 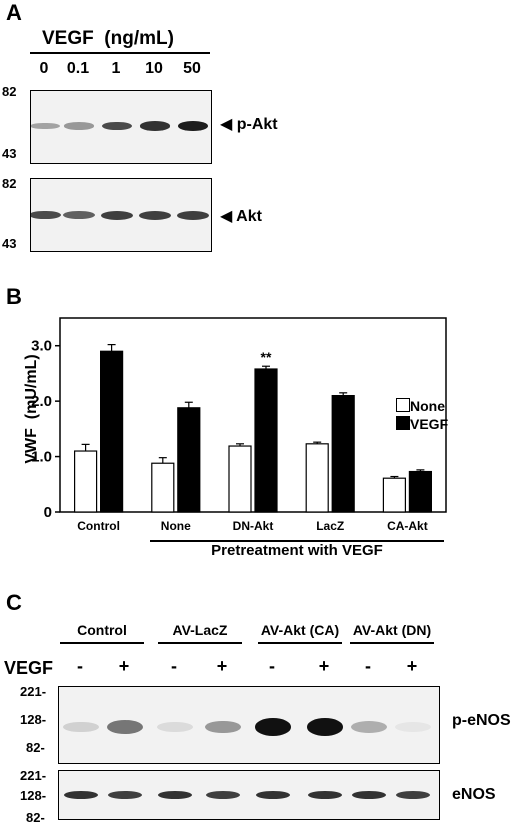 I want to click on p-akt-label: p-Akt, so click(x=257, y=124).